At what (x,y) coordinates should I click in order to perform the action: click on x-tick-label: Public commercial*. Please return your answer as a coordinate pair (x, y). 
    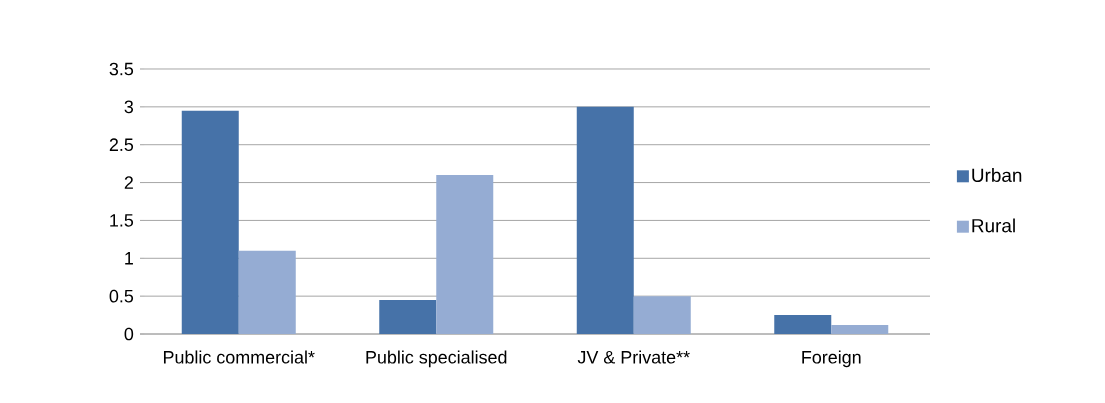
    Looking at the image, I should click on (239, 357).